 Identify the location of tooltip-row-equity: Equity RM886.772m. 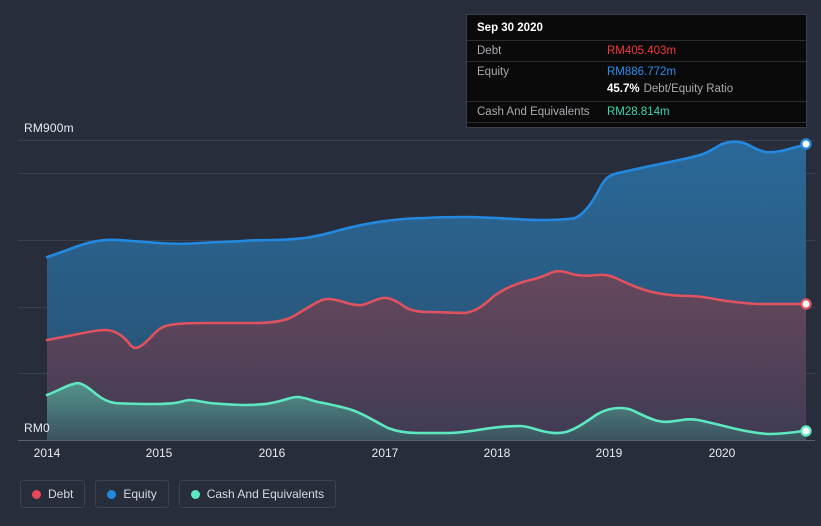
(636, 71).